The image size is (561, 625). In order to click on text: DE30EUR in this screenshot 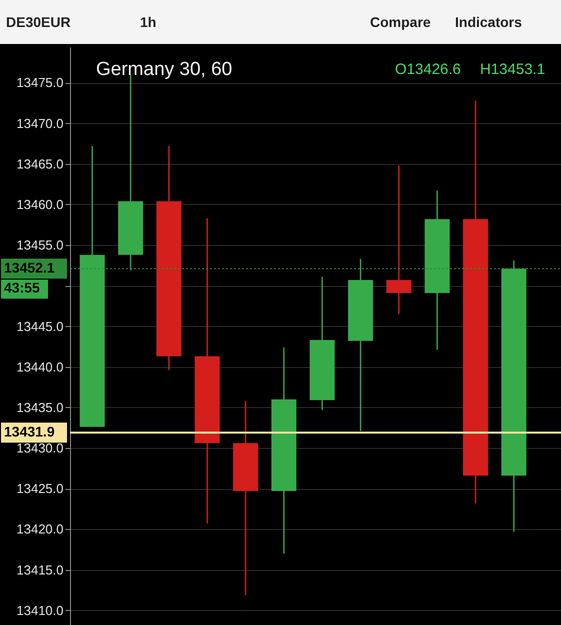, I will do `click(38, 22)`.